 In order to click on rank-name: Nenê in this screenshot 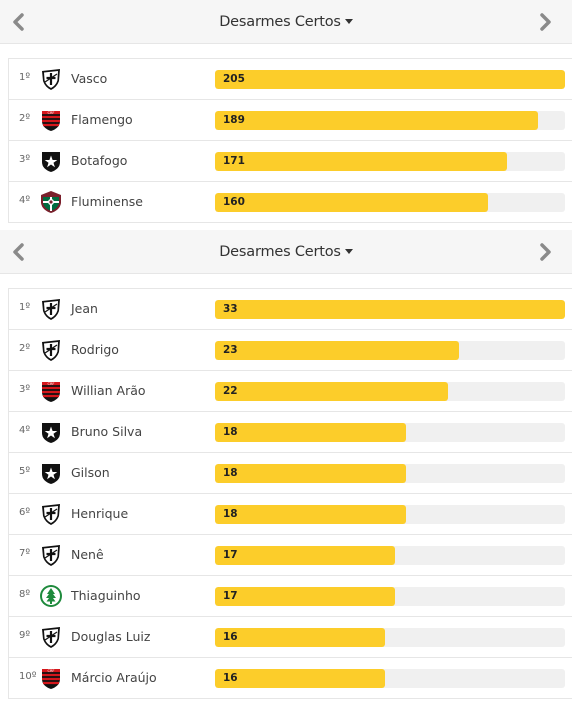, I will do `click(87, 554)`.